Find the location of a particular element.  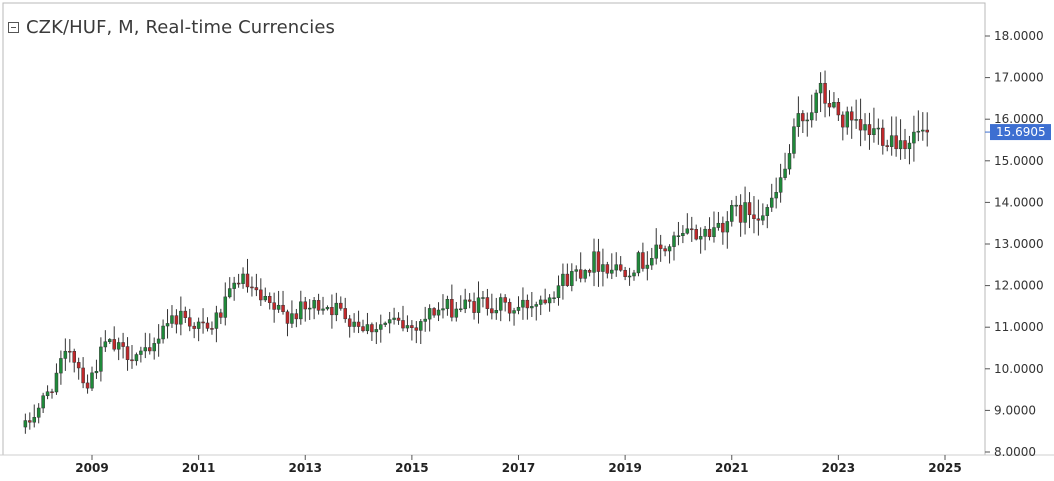

last-price-label: 15.6905 is located at coordinates (1021, 132).